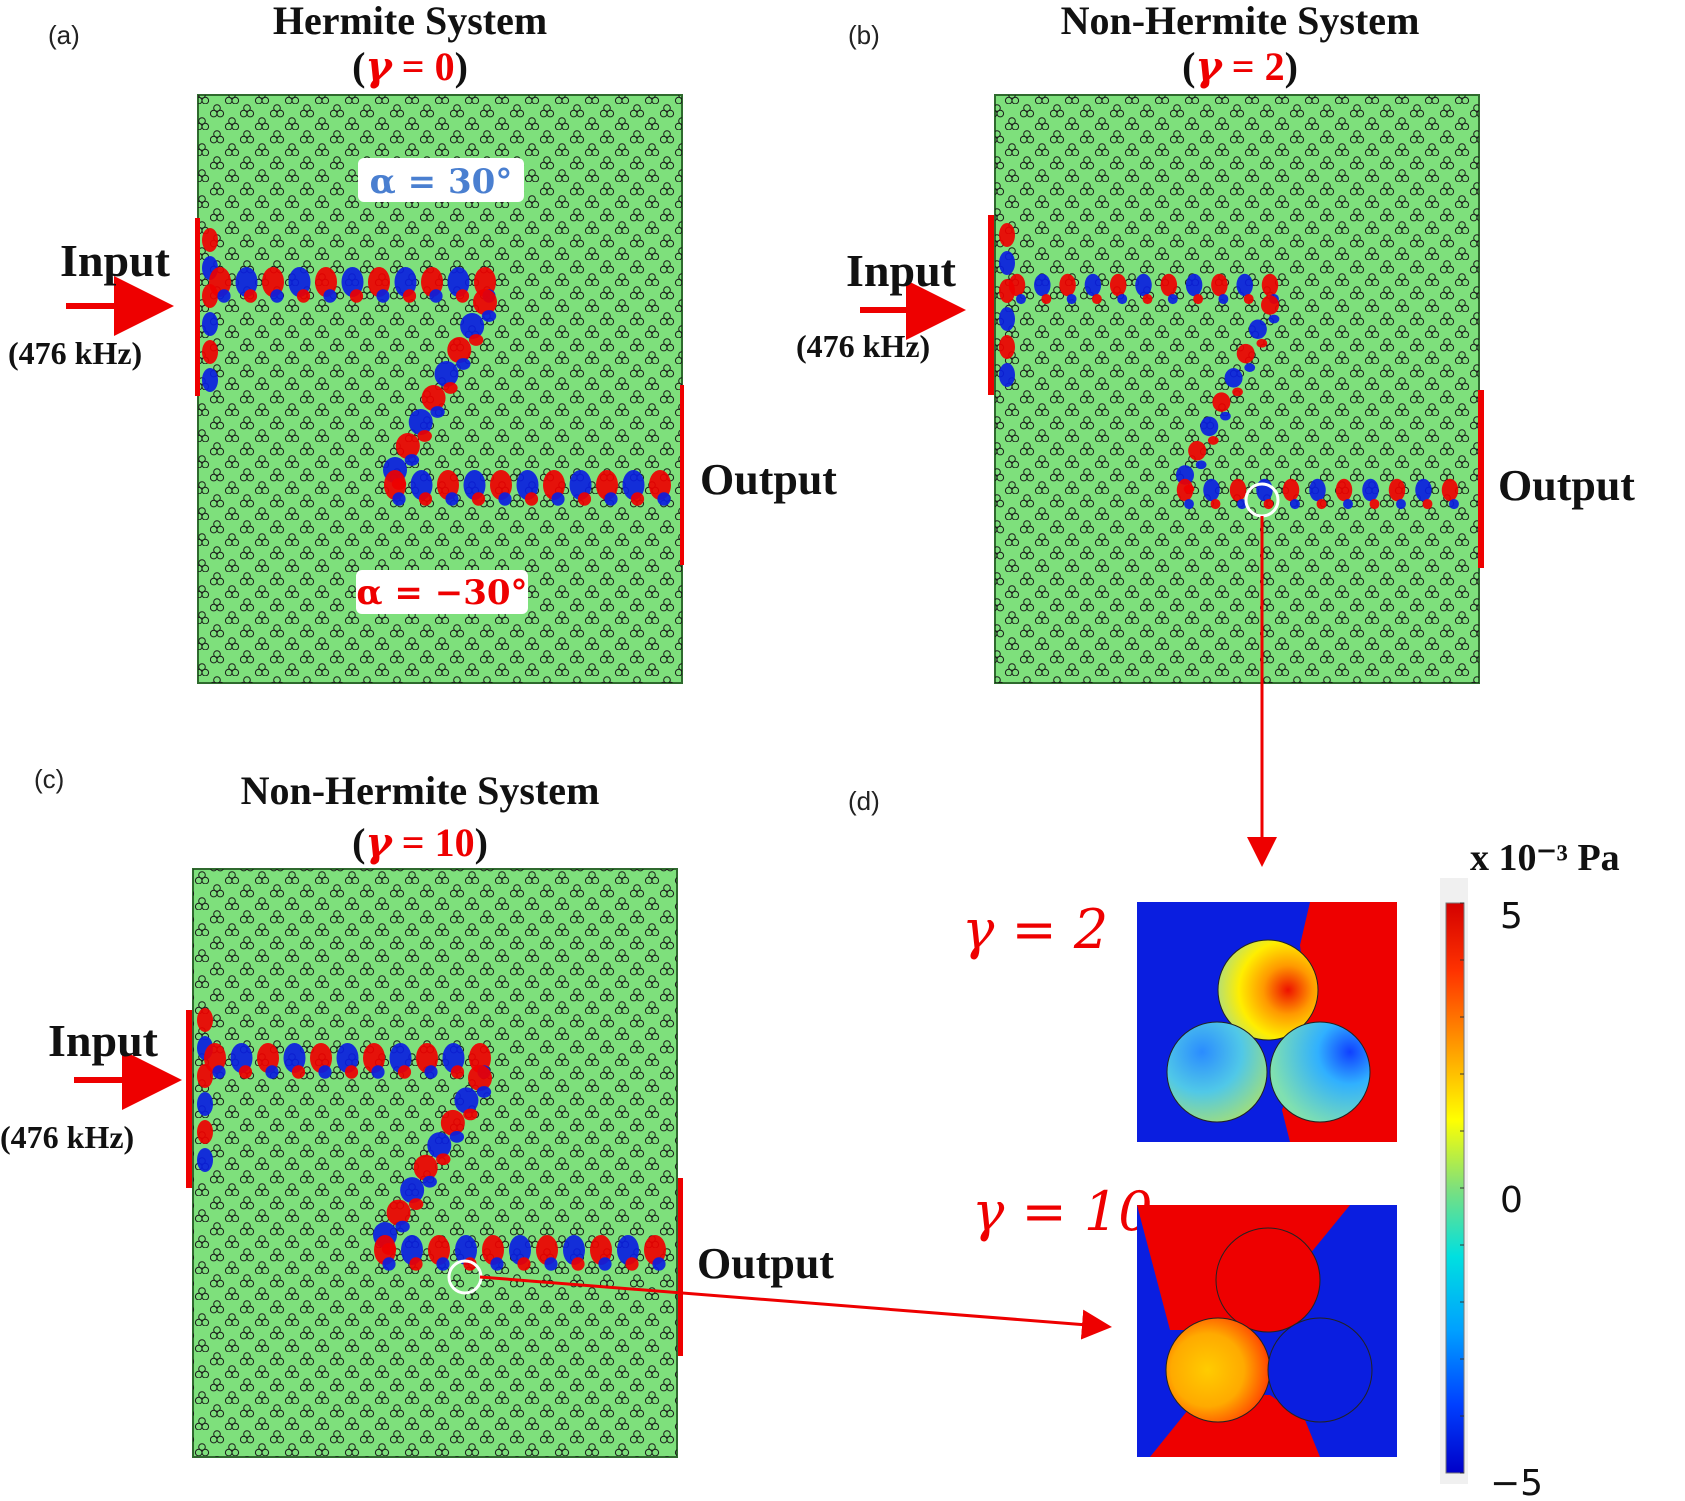  I want to click on panel-a-alpha-top-box, so click(441, 180).